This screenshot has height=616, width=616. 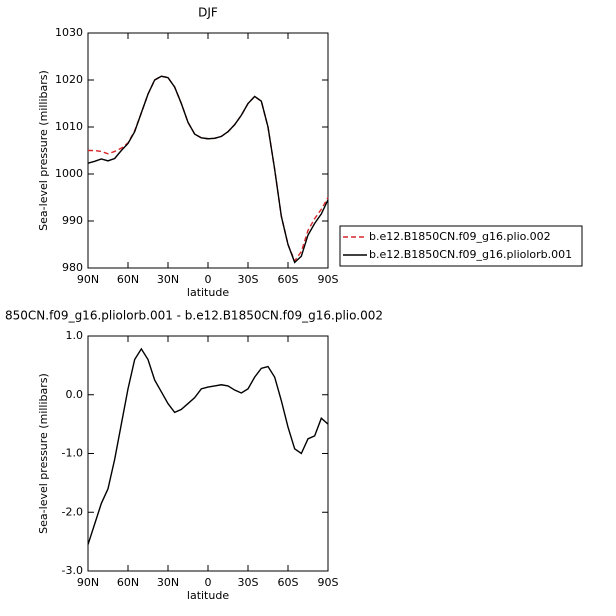 What do you see at coordinates (72, 453) in the screenshot?
I see `y-tick-label: -1.0` at bounding box center [72, 453].